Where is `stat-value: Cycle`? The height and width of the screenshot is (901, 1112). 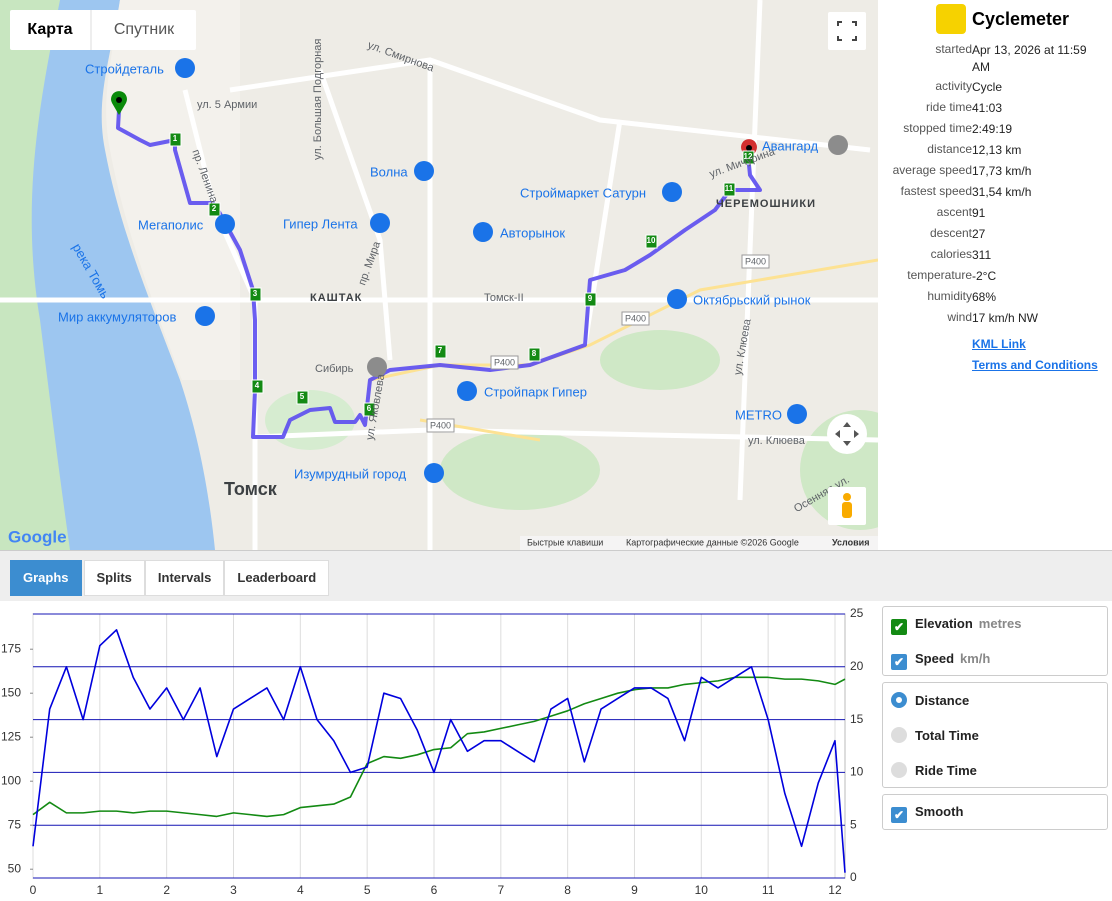
stat-value: Cycle is located at coordinates (987, 87).